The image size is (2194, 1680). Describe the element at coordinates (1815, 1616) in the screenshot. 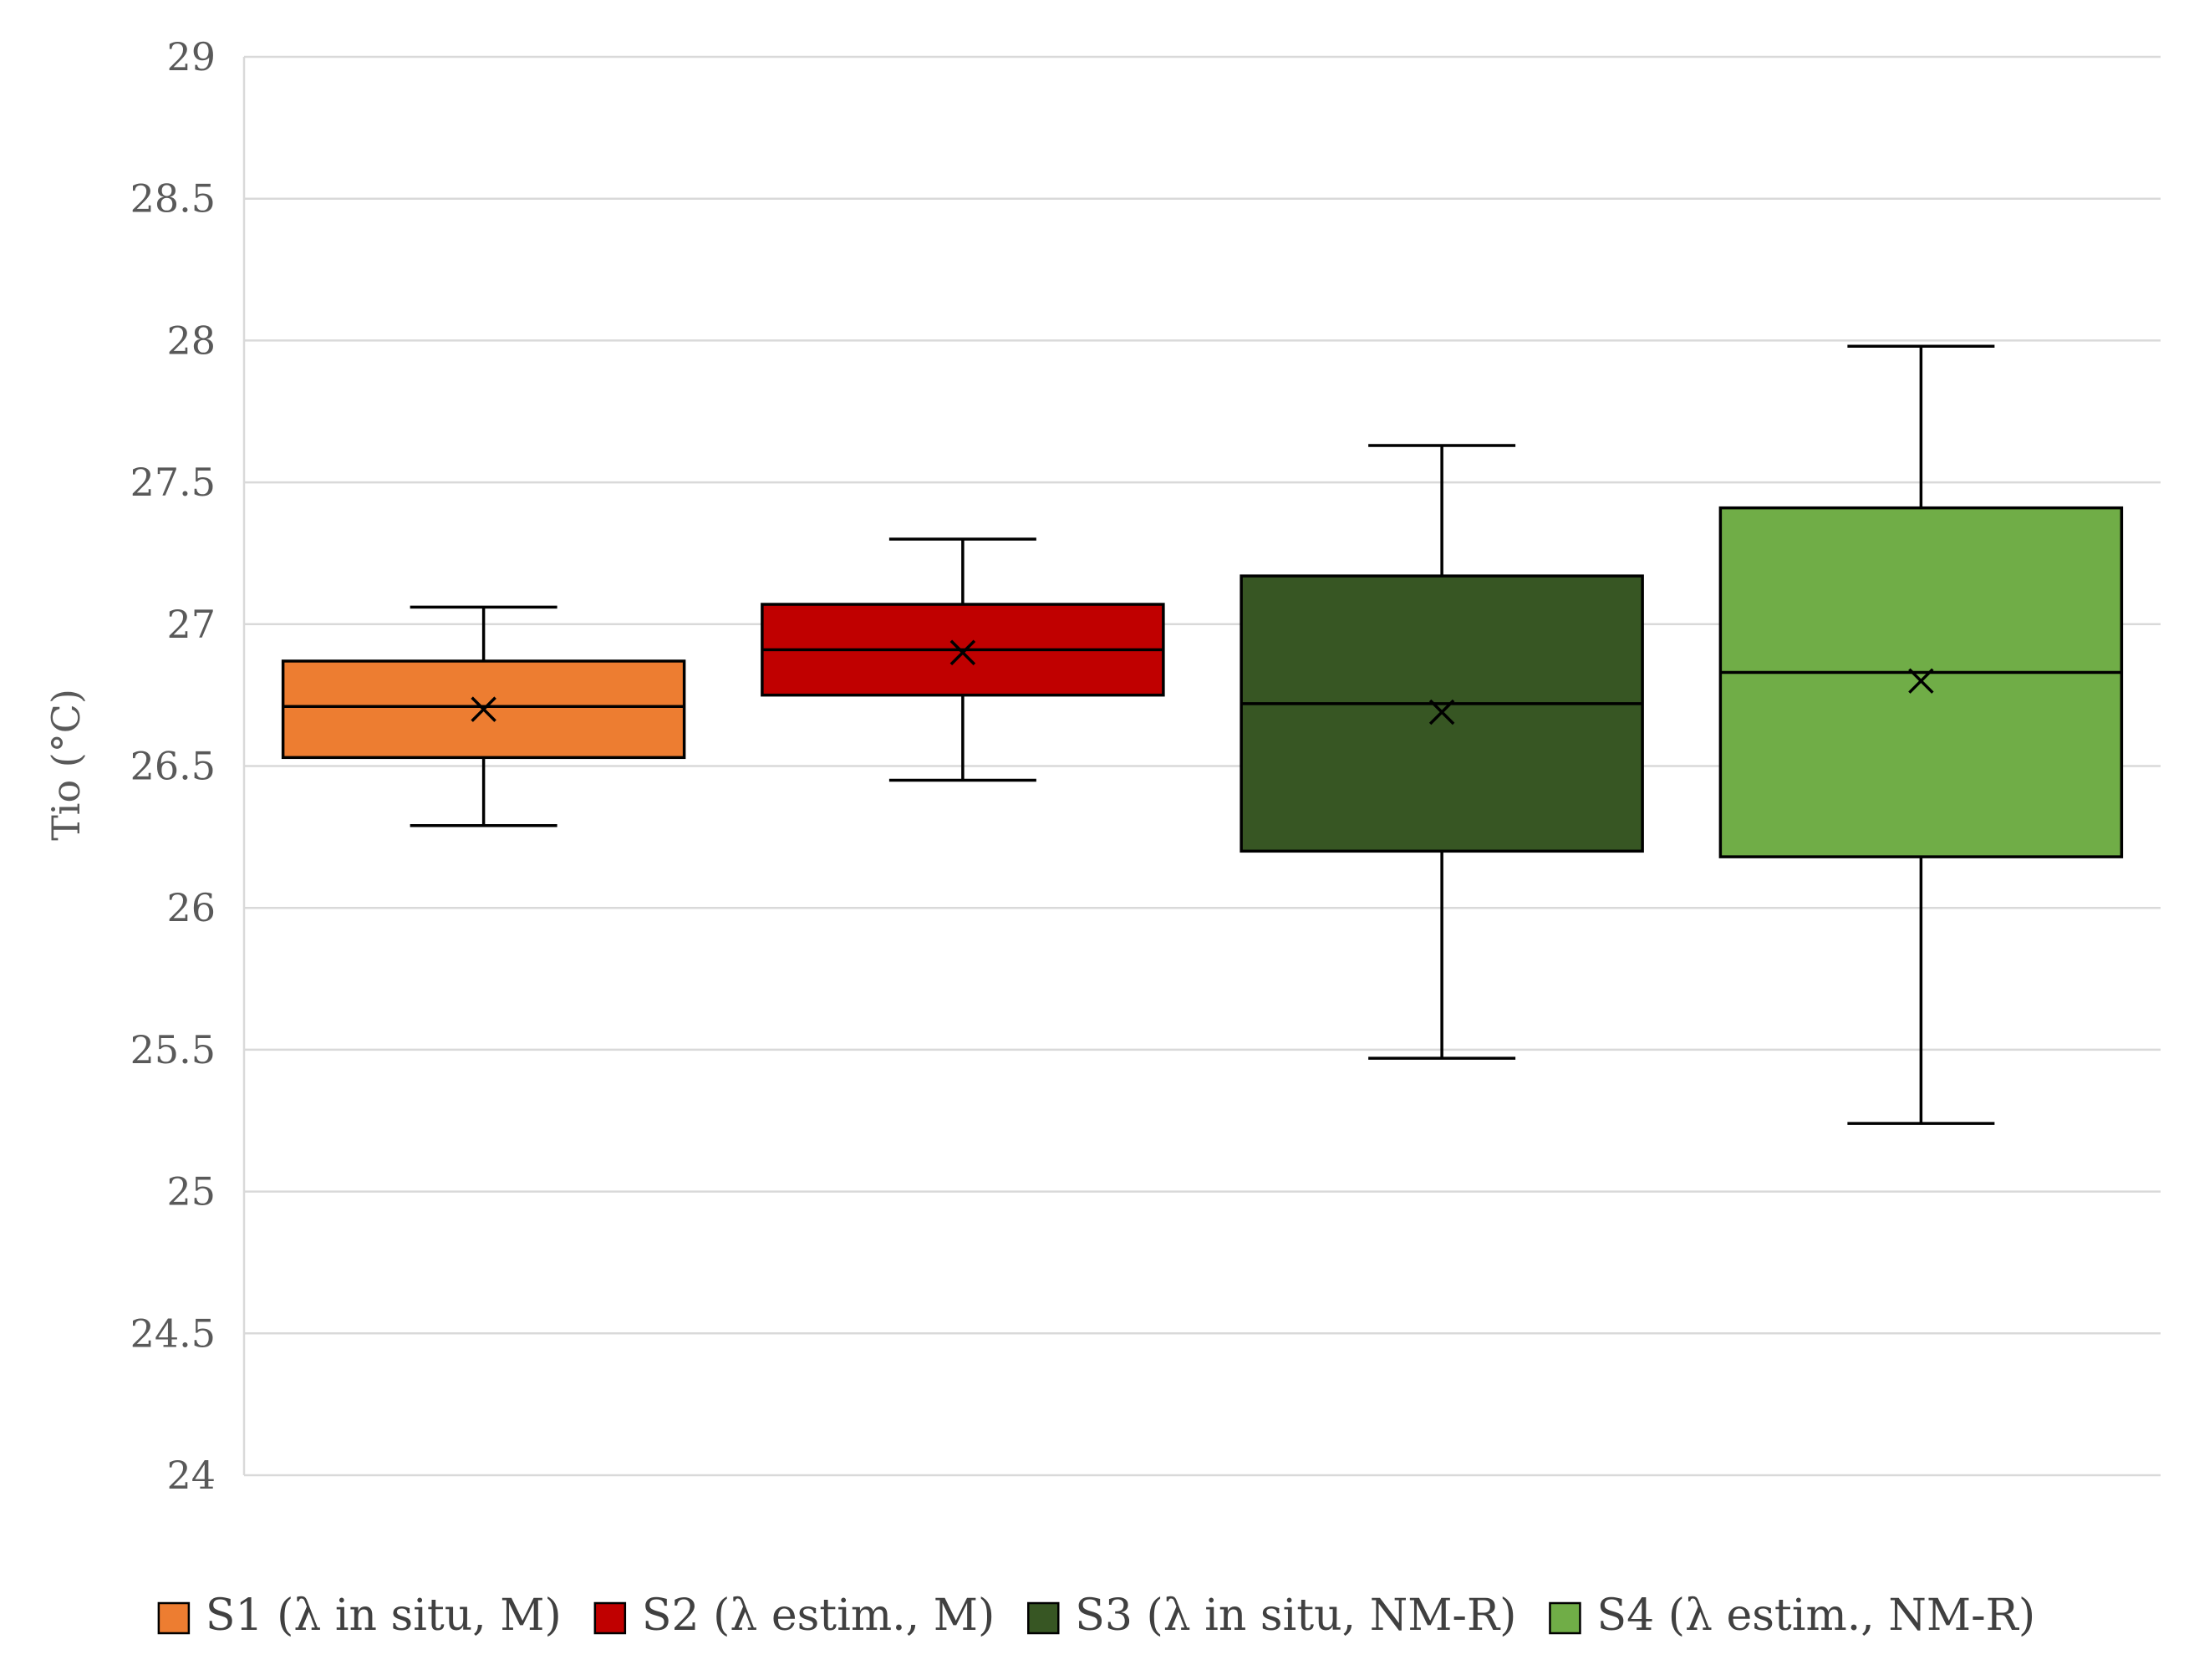

I see `legend-label-s4: S4 (λ estim., NM-R)` at that location.